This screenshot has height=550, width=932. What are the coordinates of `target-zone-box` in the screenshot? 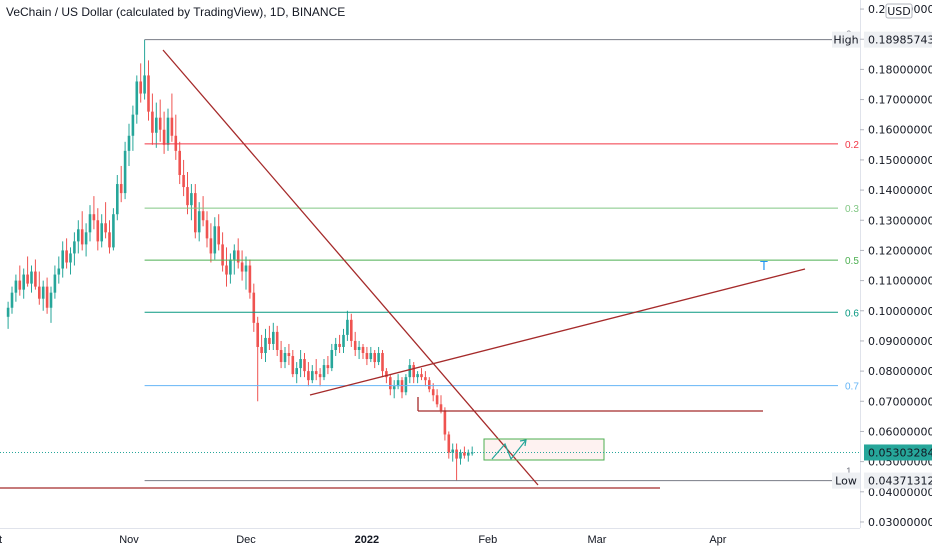 It's located at (544, 449).